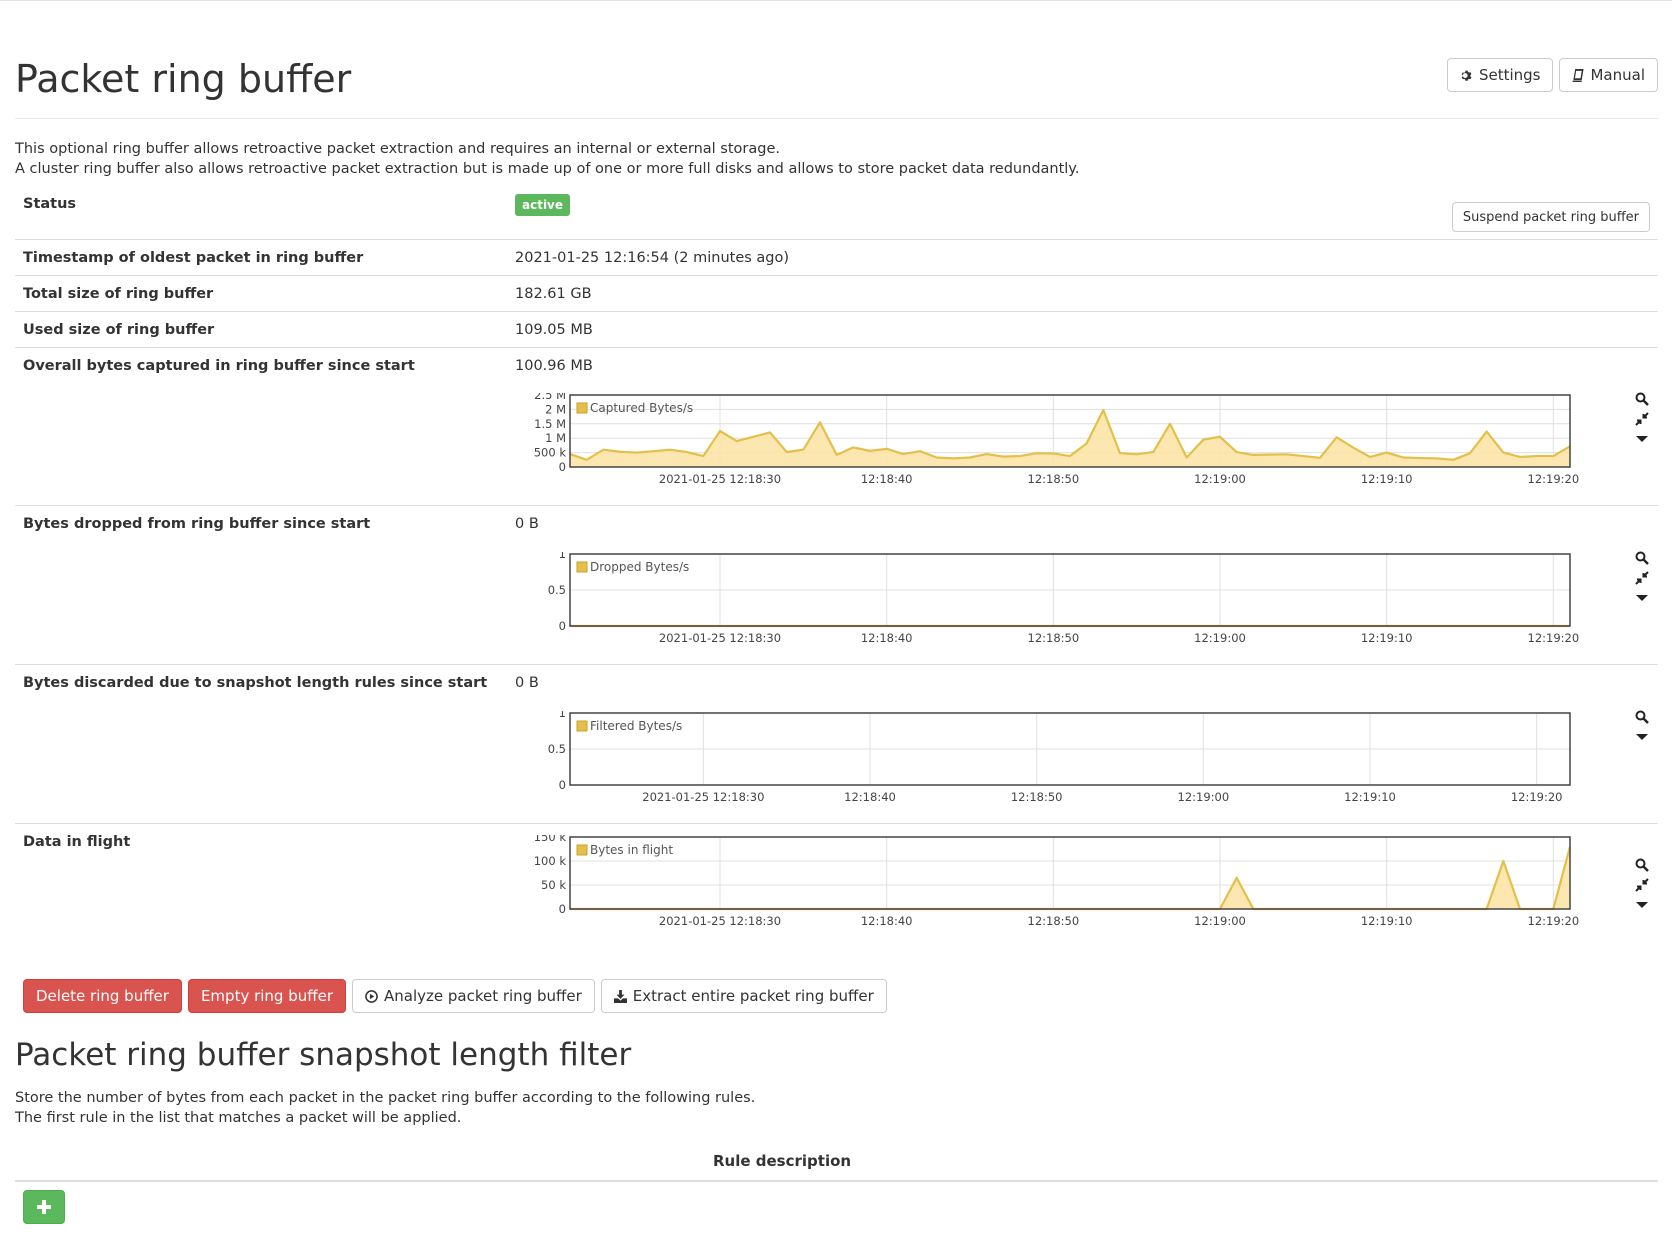 The image size is (1672, 1253). What do you see at coordinates (641, 408) in the screenshot?
I see `legend-label: Captured Bytes/s` at bounding box center [641, 408].